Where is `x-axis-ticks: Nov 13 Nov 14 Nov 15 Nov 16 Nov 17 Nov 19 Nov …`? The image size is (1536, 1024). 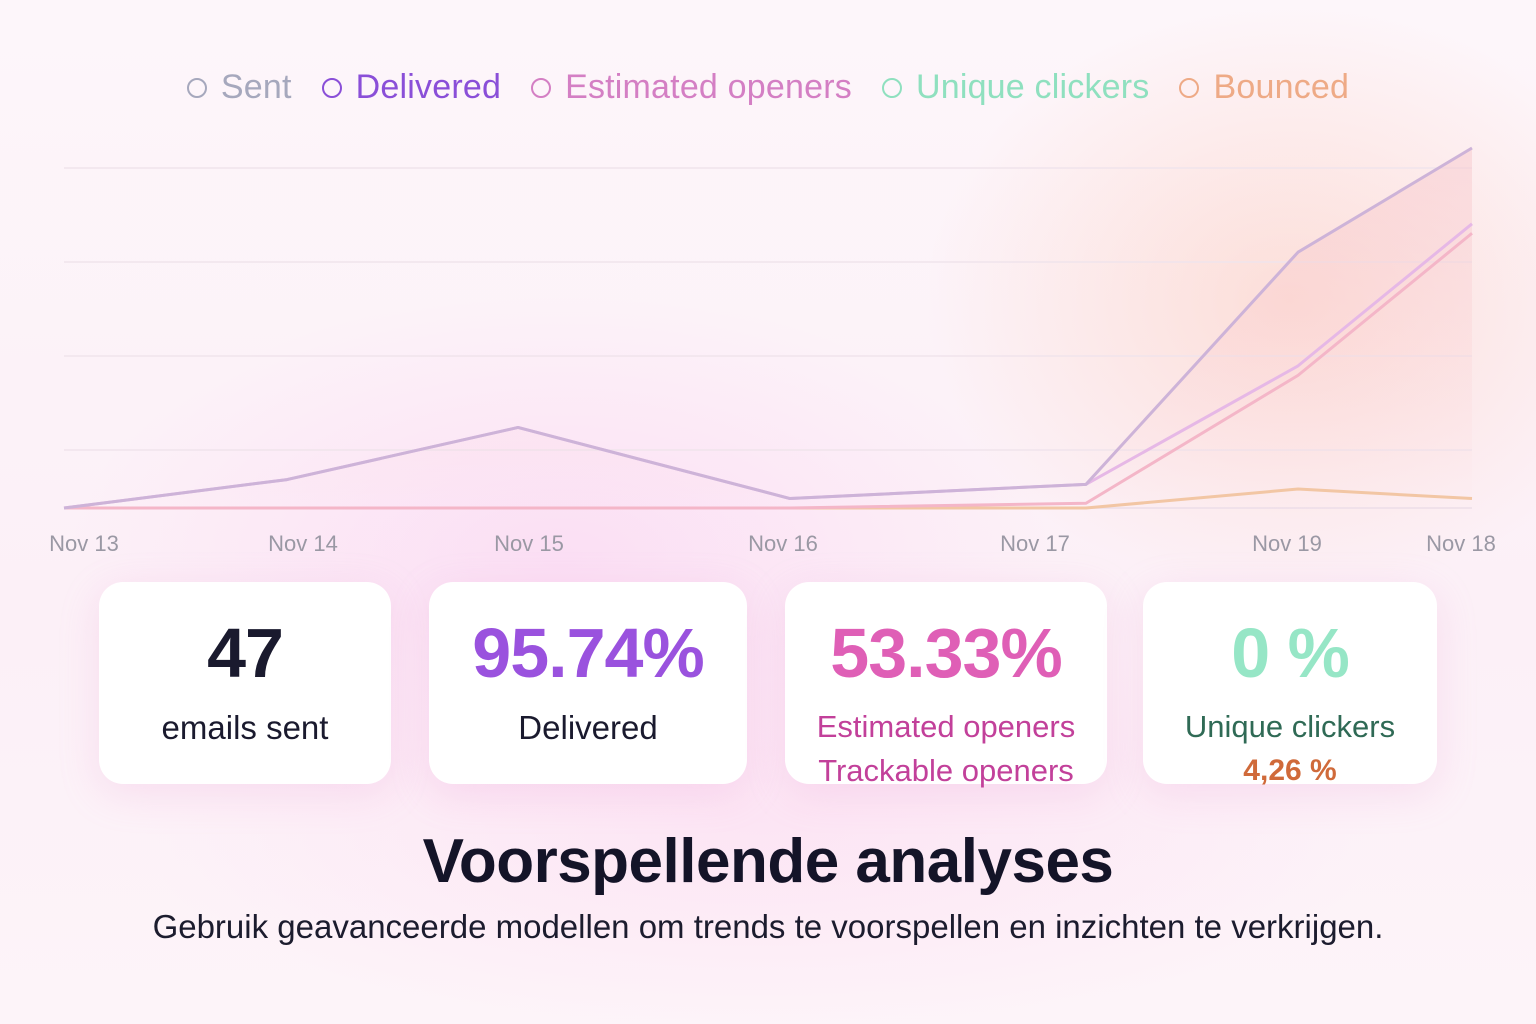 x-axis-ticks: Nov 13 Nov 14 Nov 15 Nov 16 Nov 17 Nov 19 Nov … is located at coordinates (772, 543).